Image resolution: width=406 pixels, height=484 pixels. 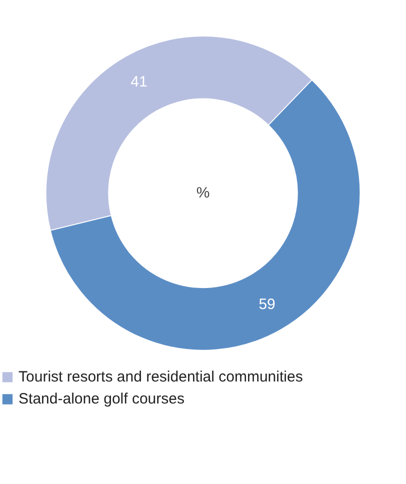 What do you see at coordinates (101, 399) in the screenshot?
I see `legend-label: Stand-alone golf courses` at bounding box center [101, 399].